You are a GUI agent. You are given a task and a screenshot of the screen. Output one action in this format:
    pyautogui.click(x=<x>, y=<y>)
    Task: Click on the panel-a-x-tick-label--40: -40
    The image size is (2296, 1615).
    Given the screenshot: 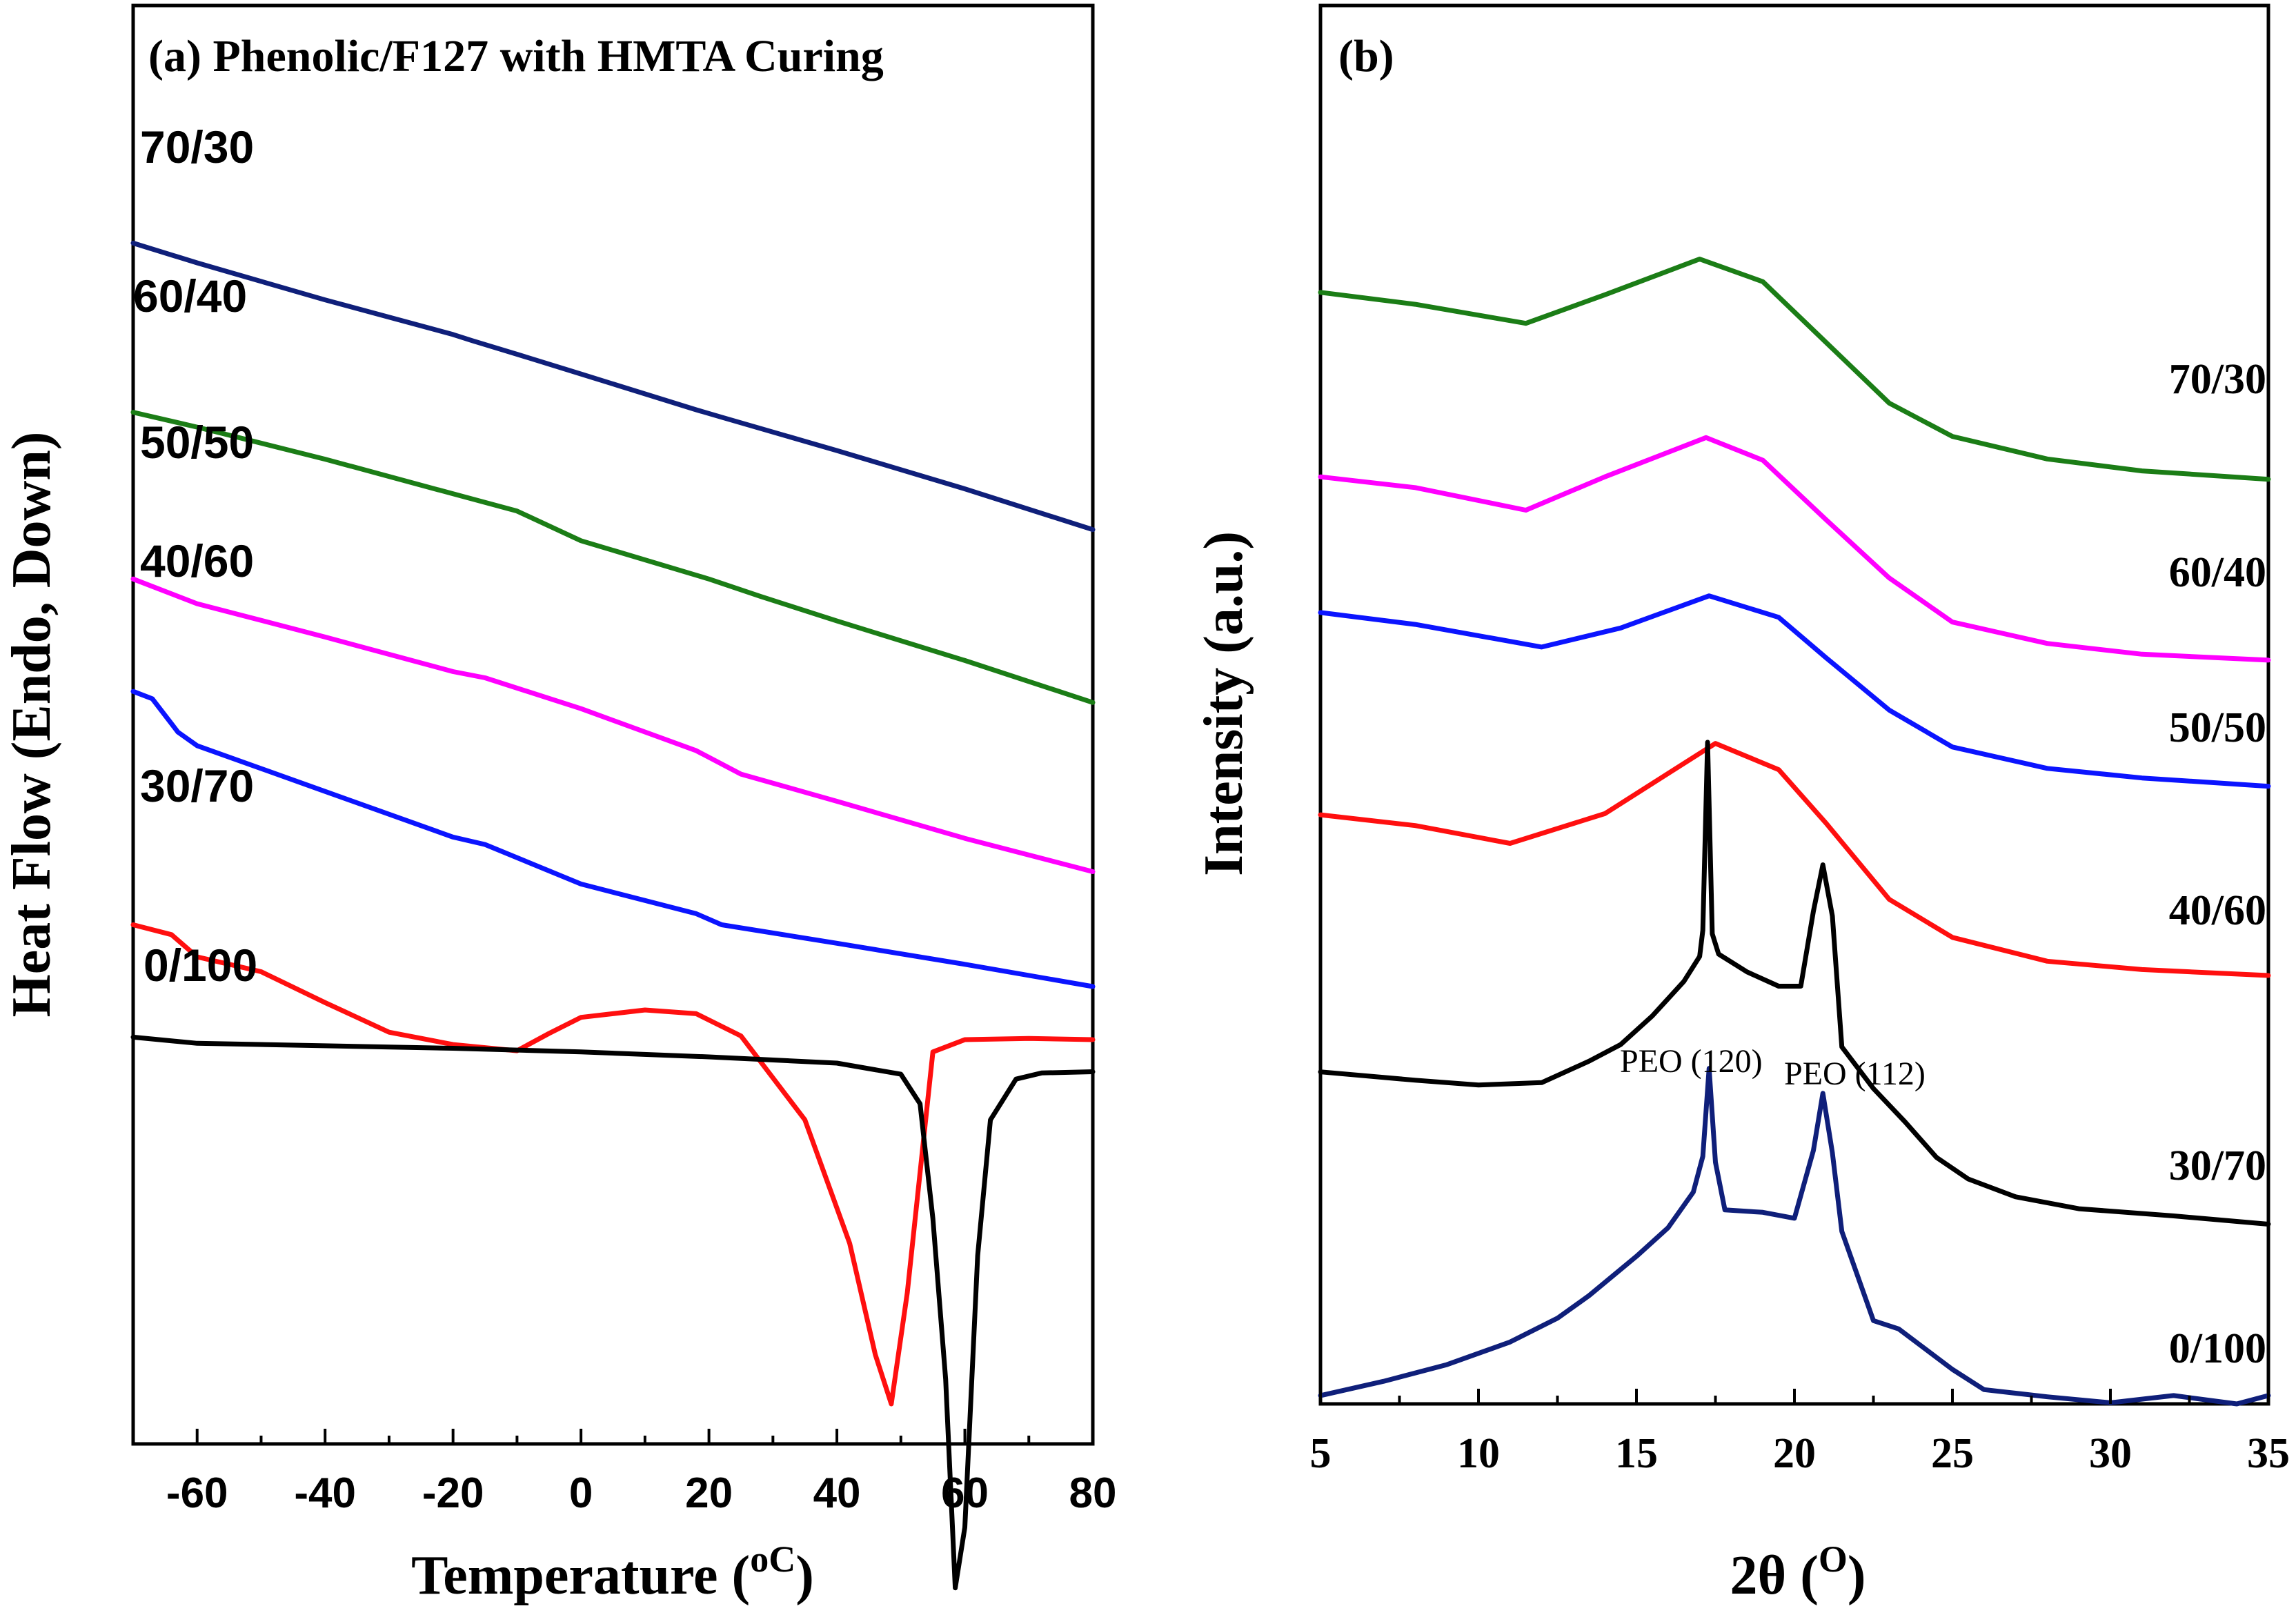 What is the action you would take?
    pyautogui.click(x=325, y=1493)
    